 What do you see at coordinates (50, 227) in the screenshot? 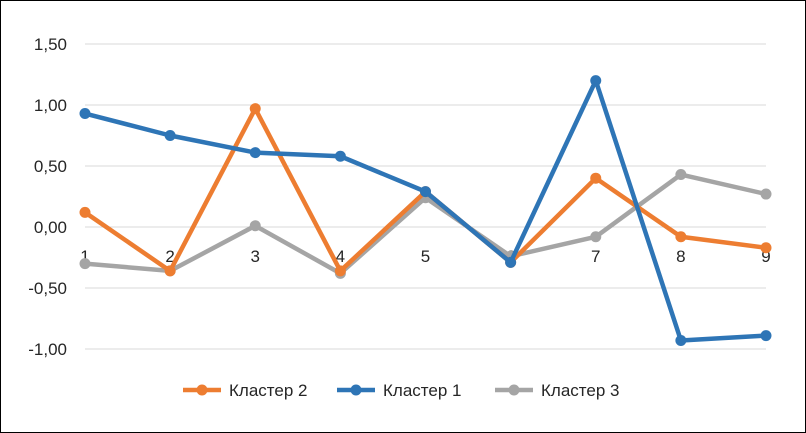
I see `y-tick-label: 0,00` at bounding box center [50, 227].